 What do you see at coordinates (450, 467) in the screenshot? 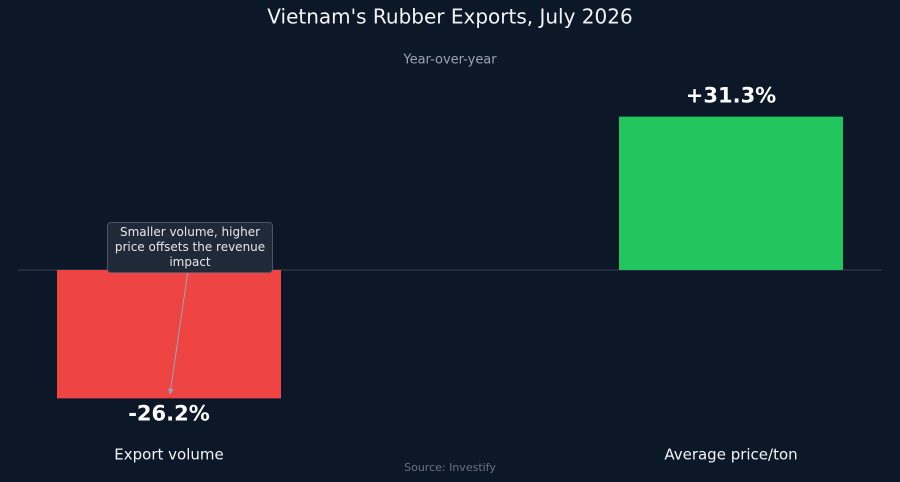
I see `source: Source: Investify` at bounding box center [450, 467].